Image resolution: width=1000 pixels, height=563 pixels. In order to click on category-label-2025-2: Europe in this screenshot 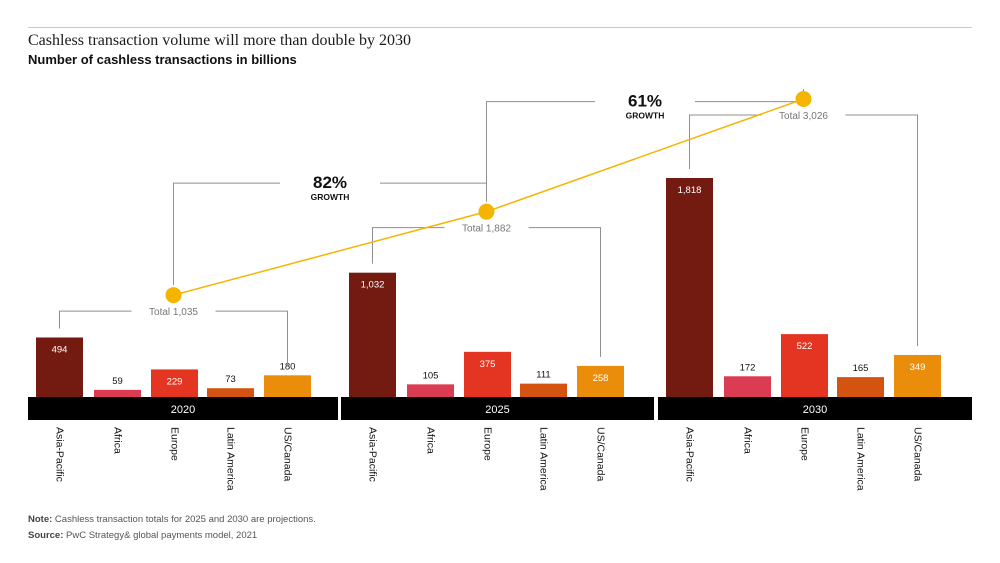, I will do `click(488, 444)`.